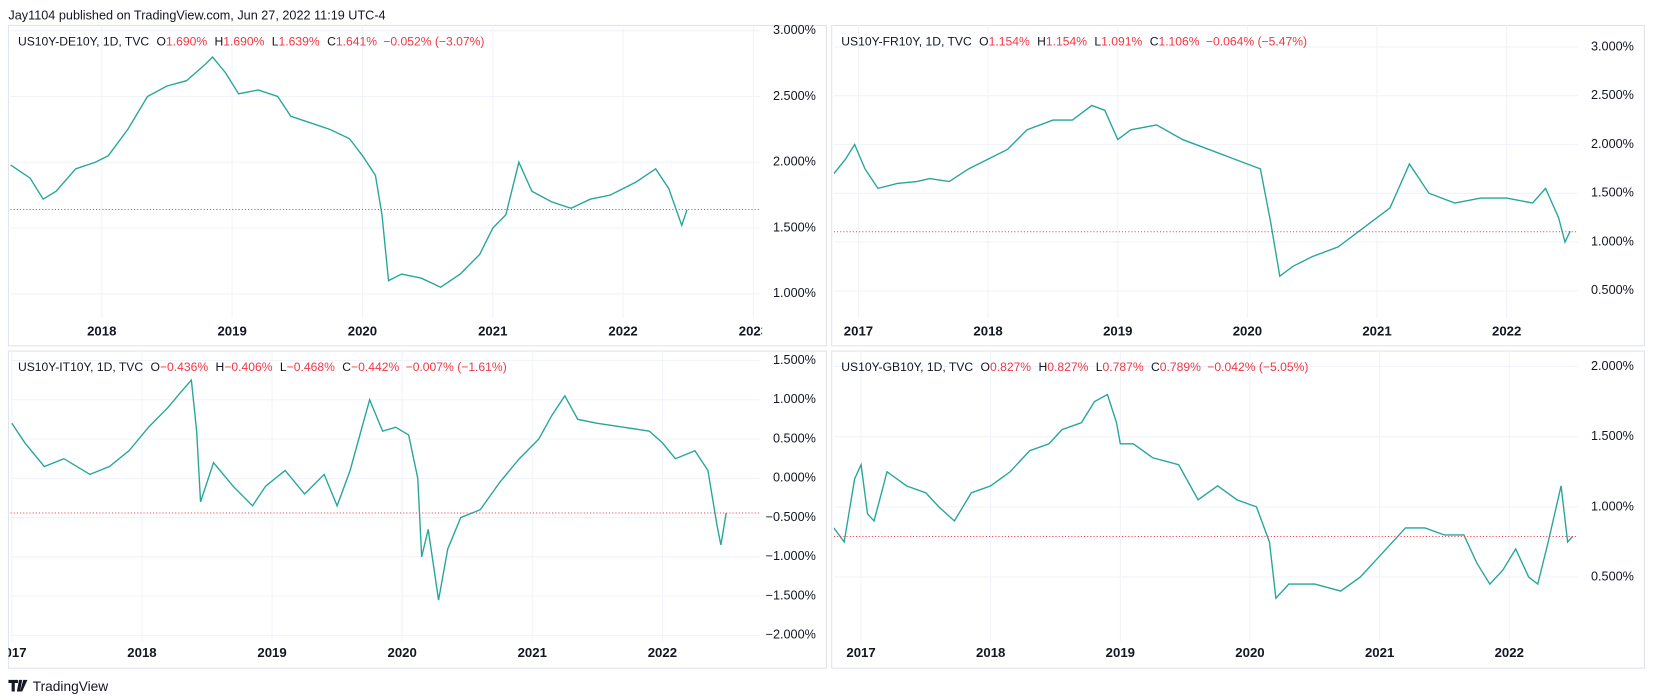  What do you see at coordinates (311, 367) in the screenshot?
I see `ohlc-value: −0.468%` at bounding box center [311, 367].